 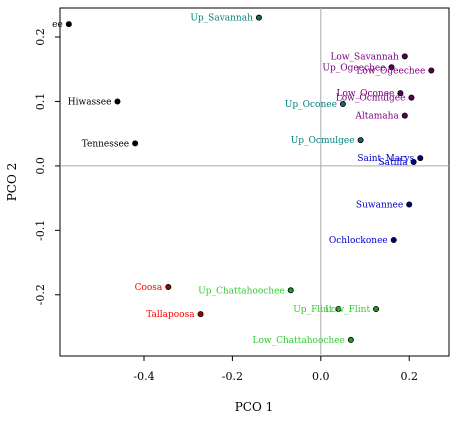 I want to click on y-axis-title: PCO 2, so click(x=12, y=182).